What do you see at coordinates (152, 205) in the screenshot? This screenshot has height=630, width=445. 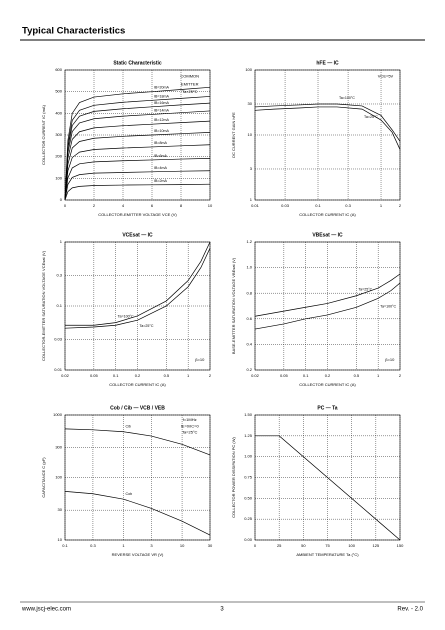 I see `x-tick-label: 6` at bounding box center [152, 205].